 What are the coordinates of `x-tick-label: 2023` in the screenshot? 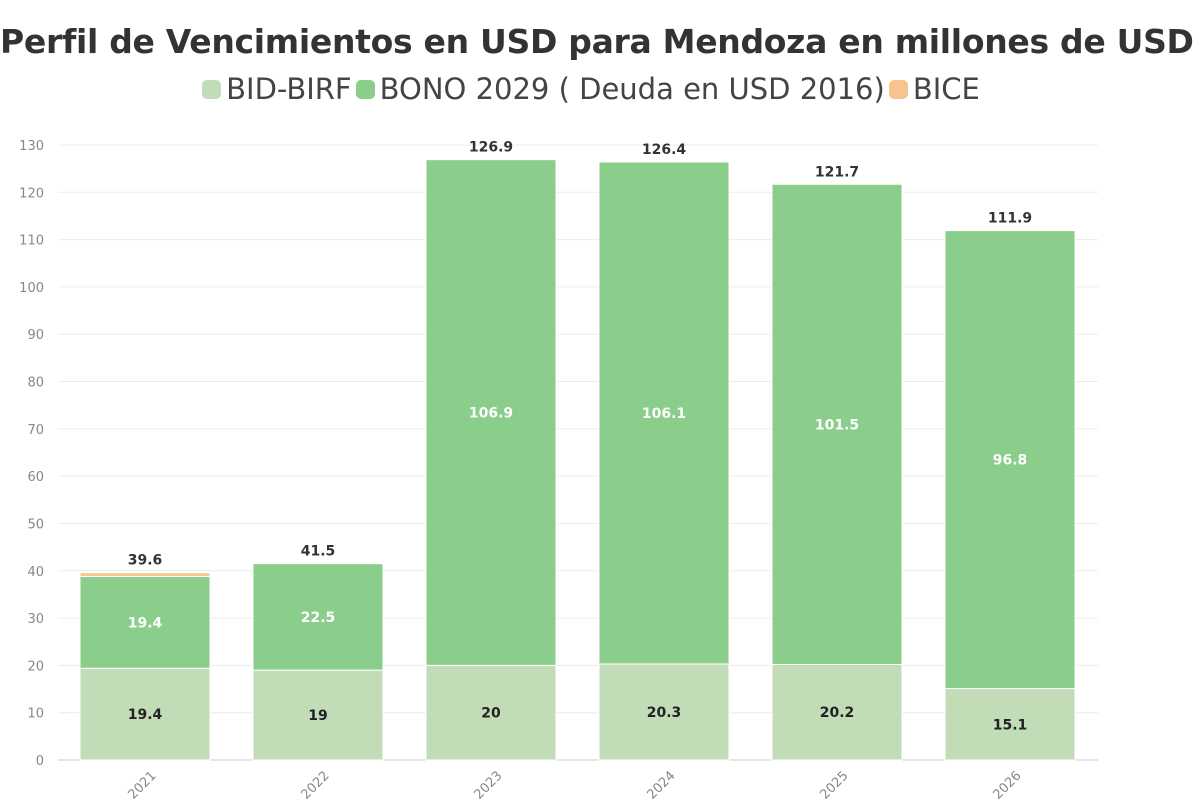 It's located at (489, 786).